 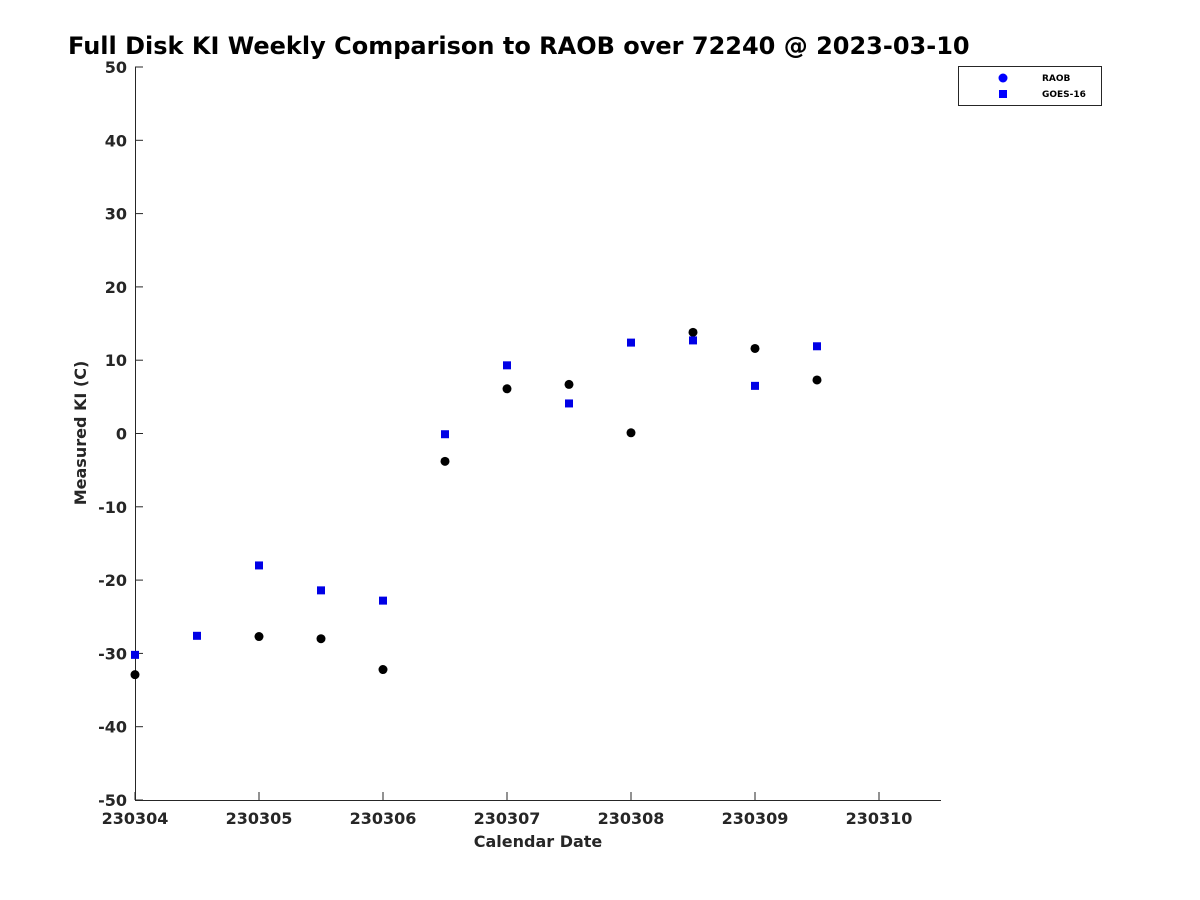 What do you see at coordinates (259, 818) in the screenshot?
I see `x-tick-label: 230305` at bounding box center [259, 818].